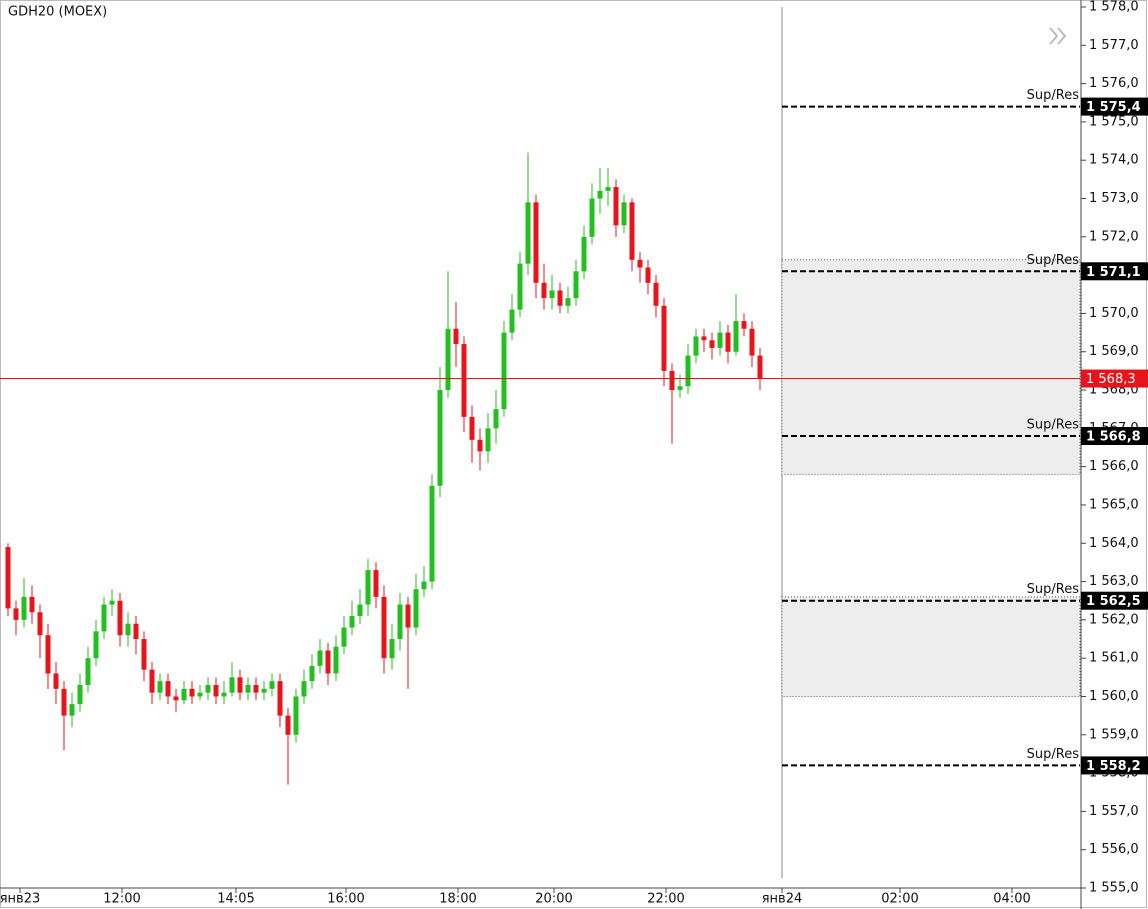 The height and width of the screenshot is (909, 1148). What do you see at coordinates (1114, 696) in the screenshot?
I see `y-tick-label: 1 560,0` at bounding box center [1114, 696].